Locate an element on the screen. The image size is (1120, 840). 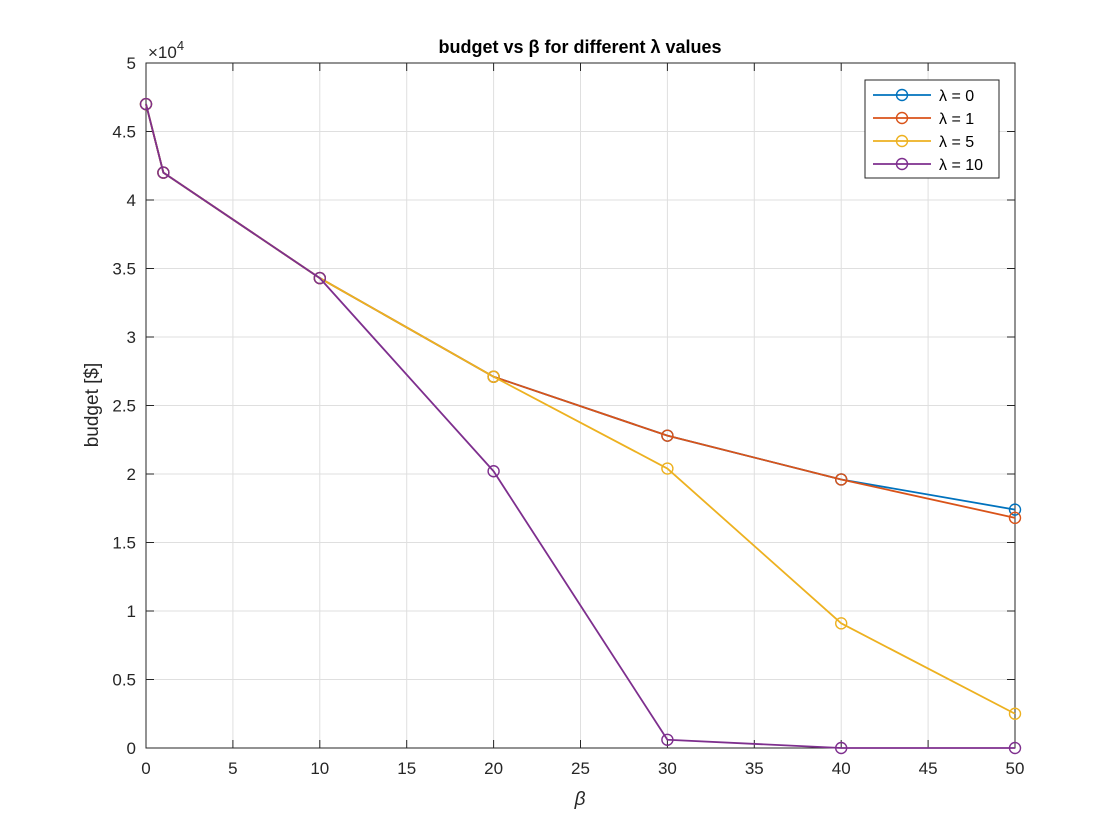
chart-title: budget vs β for different λ values is located at coordinates (579, 47).